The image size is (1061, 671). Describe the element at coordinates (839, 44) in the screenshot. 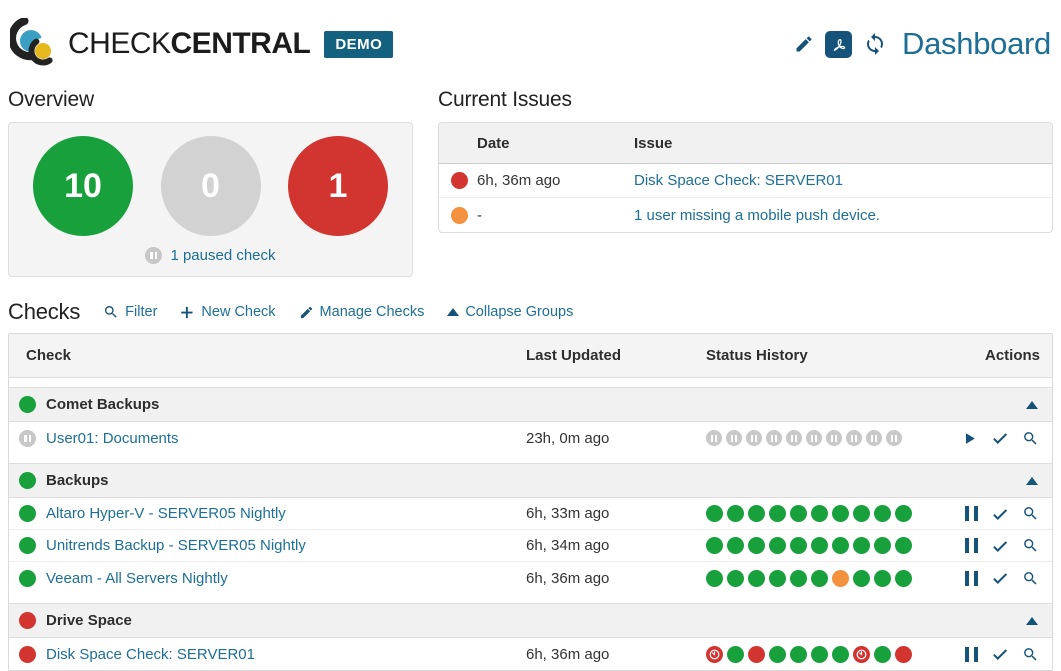

I see `export-pdf-button` at that location.